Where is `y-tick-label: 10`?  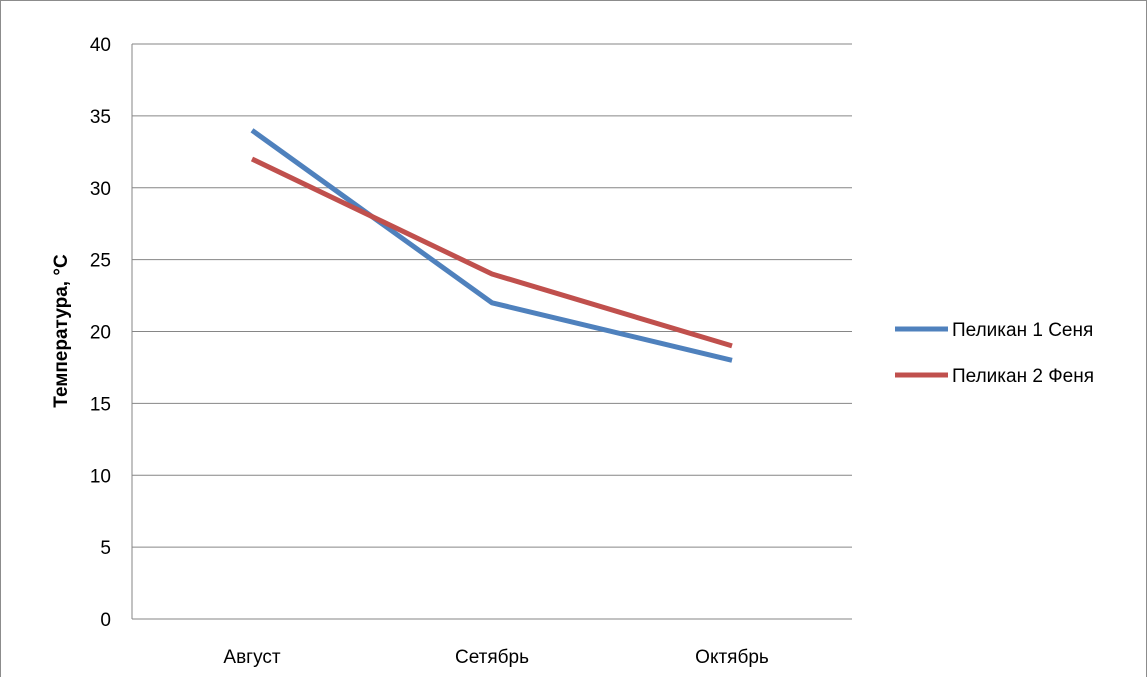
y-tick-label: 10 is located at coordinates (100, 476).